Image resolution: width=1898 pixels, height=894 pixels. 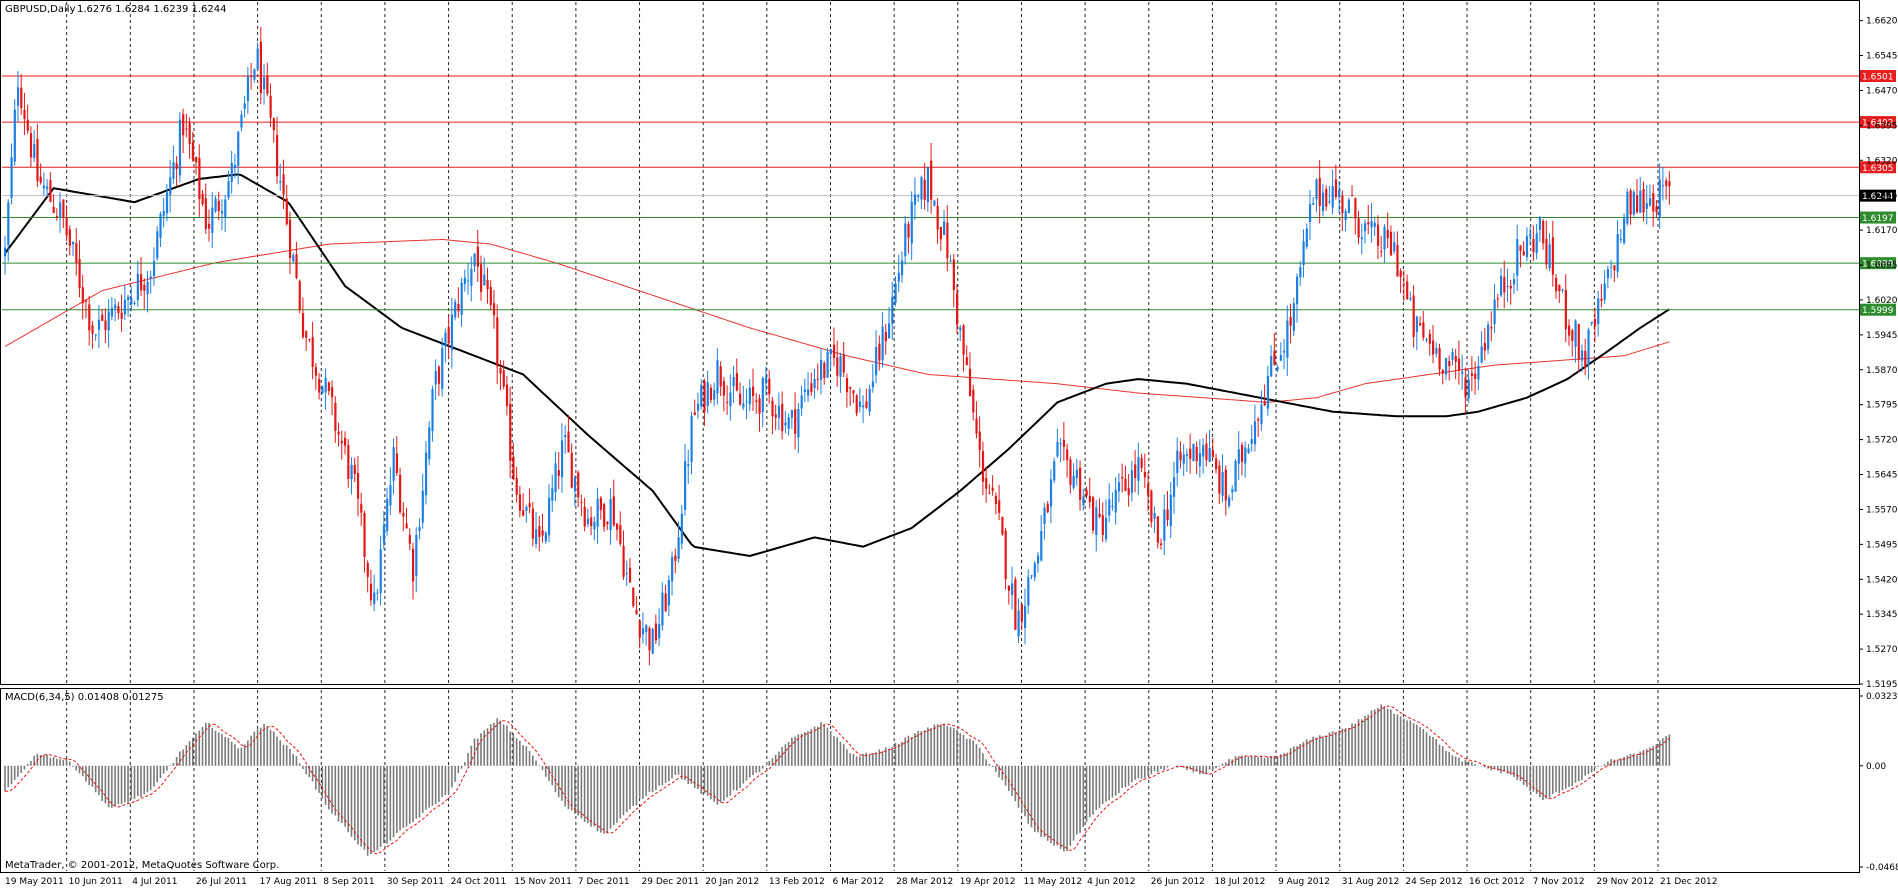 What do you see at coordinates (1878, 78) in the screenshot?
I see `price-level-label: 1.6501` at bounding box center [1878, 78].